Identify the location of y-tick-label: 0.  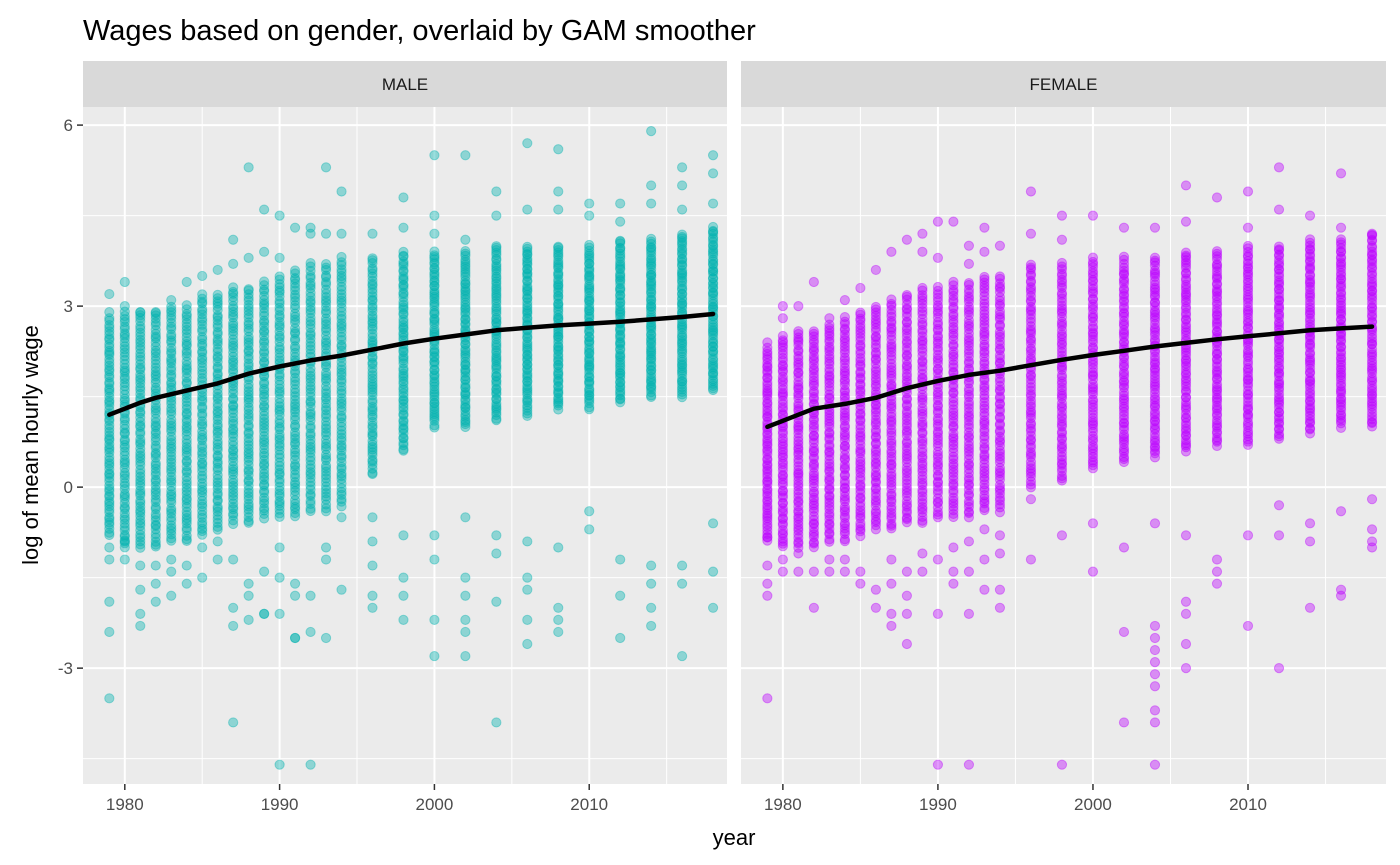
(68, 487).